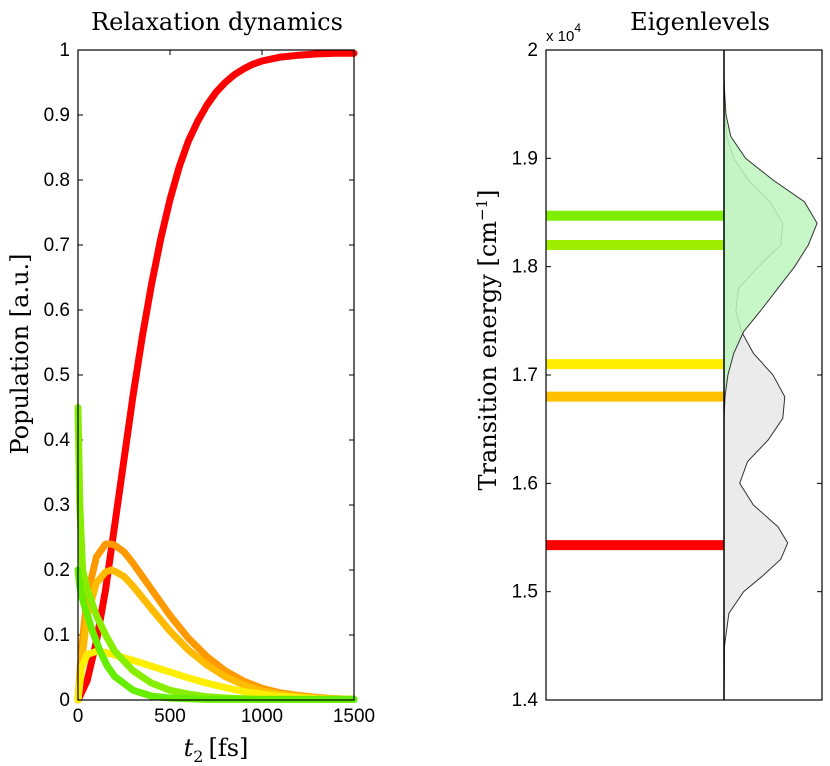 This screenshot has height=766, width=830. What do you see at coordinates (217, 22) in the screenshot?
I see `chart1-title: Relaxation dynamics` at bounding box center [217, 22].